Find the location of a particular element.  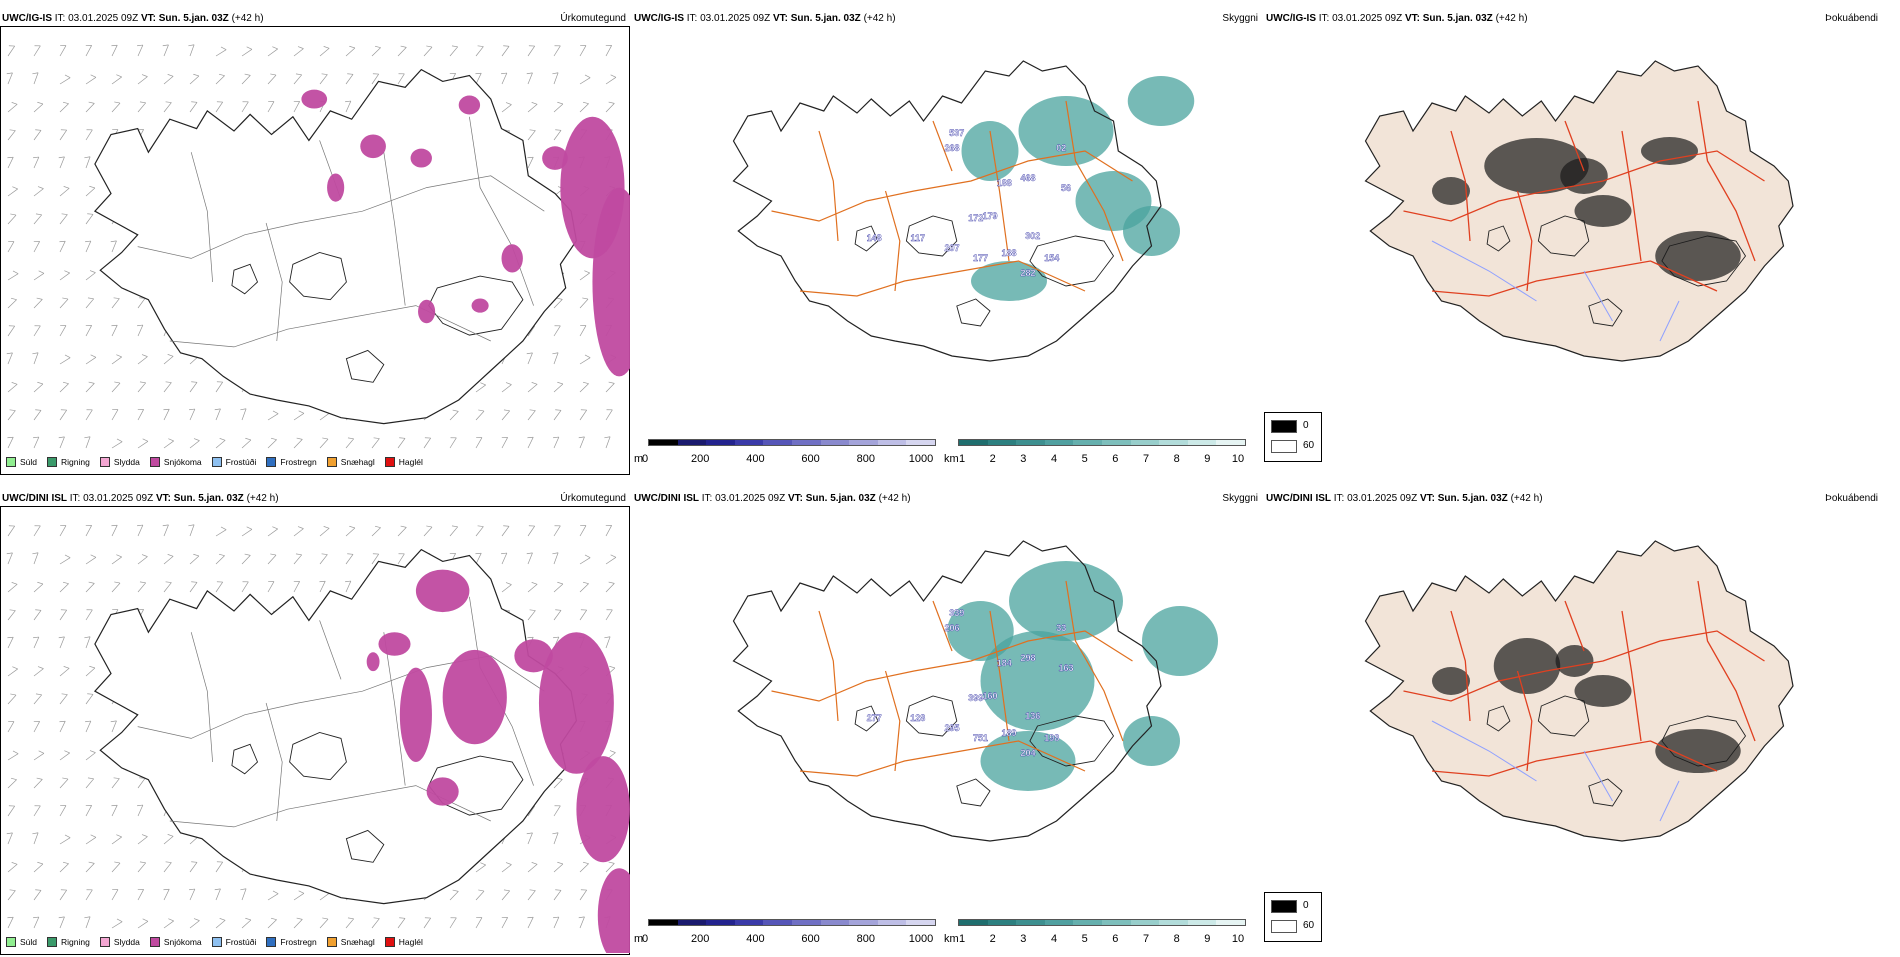

legend-item: Slydda is located at coordinates (119, 942).